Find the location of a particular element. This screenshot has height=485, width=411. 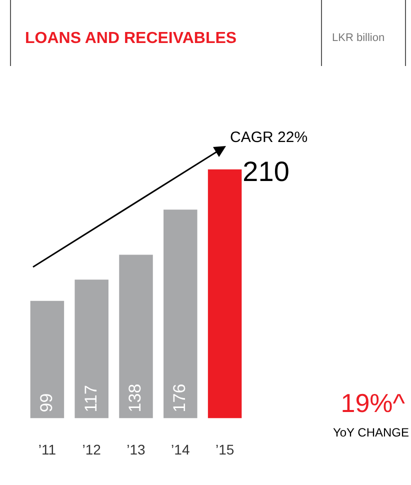

text: CAGR 22% is located at coordinates (269, 137).